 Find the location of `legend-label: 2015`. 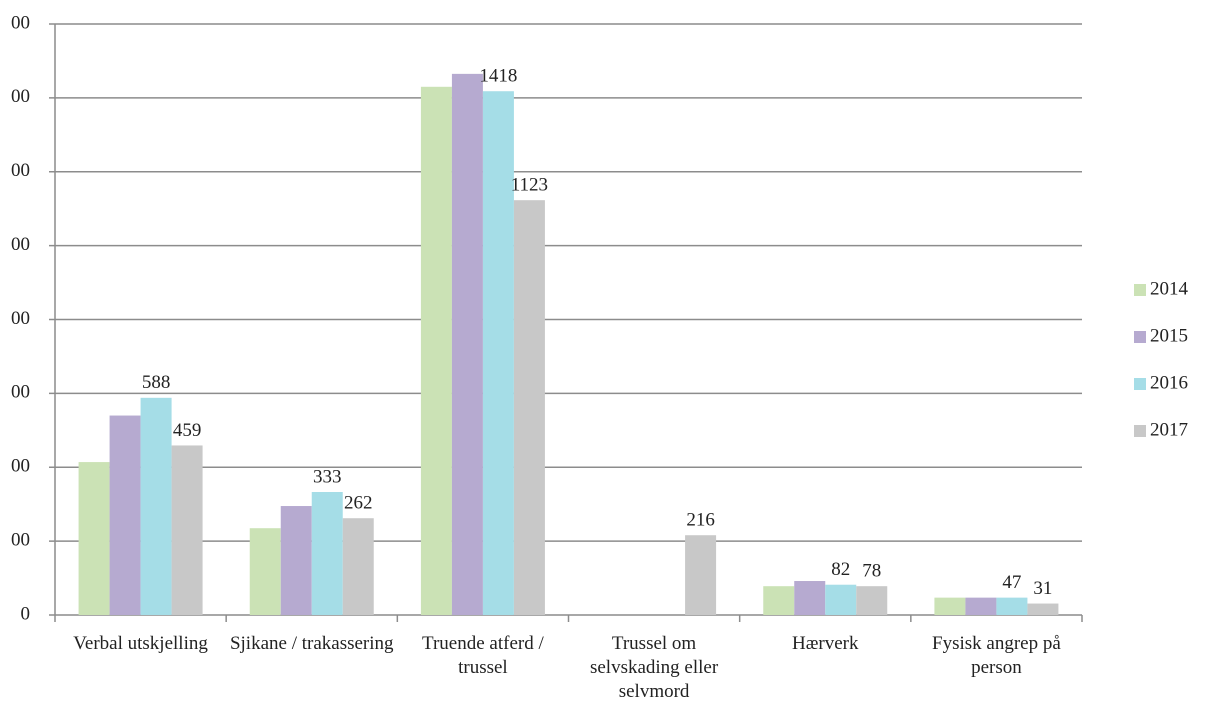

legend-label: 2015 is located at coordinates (1169, 335).